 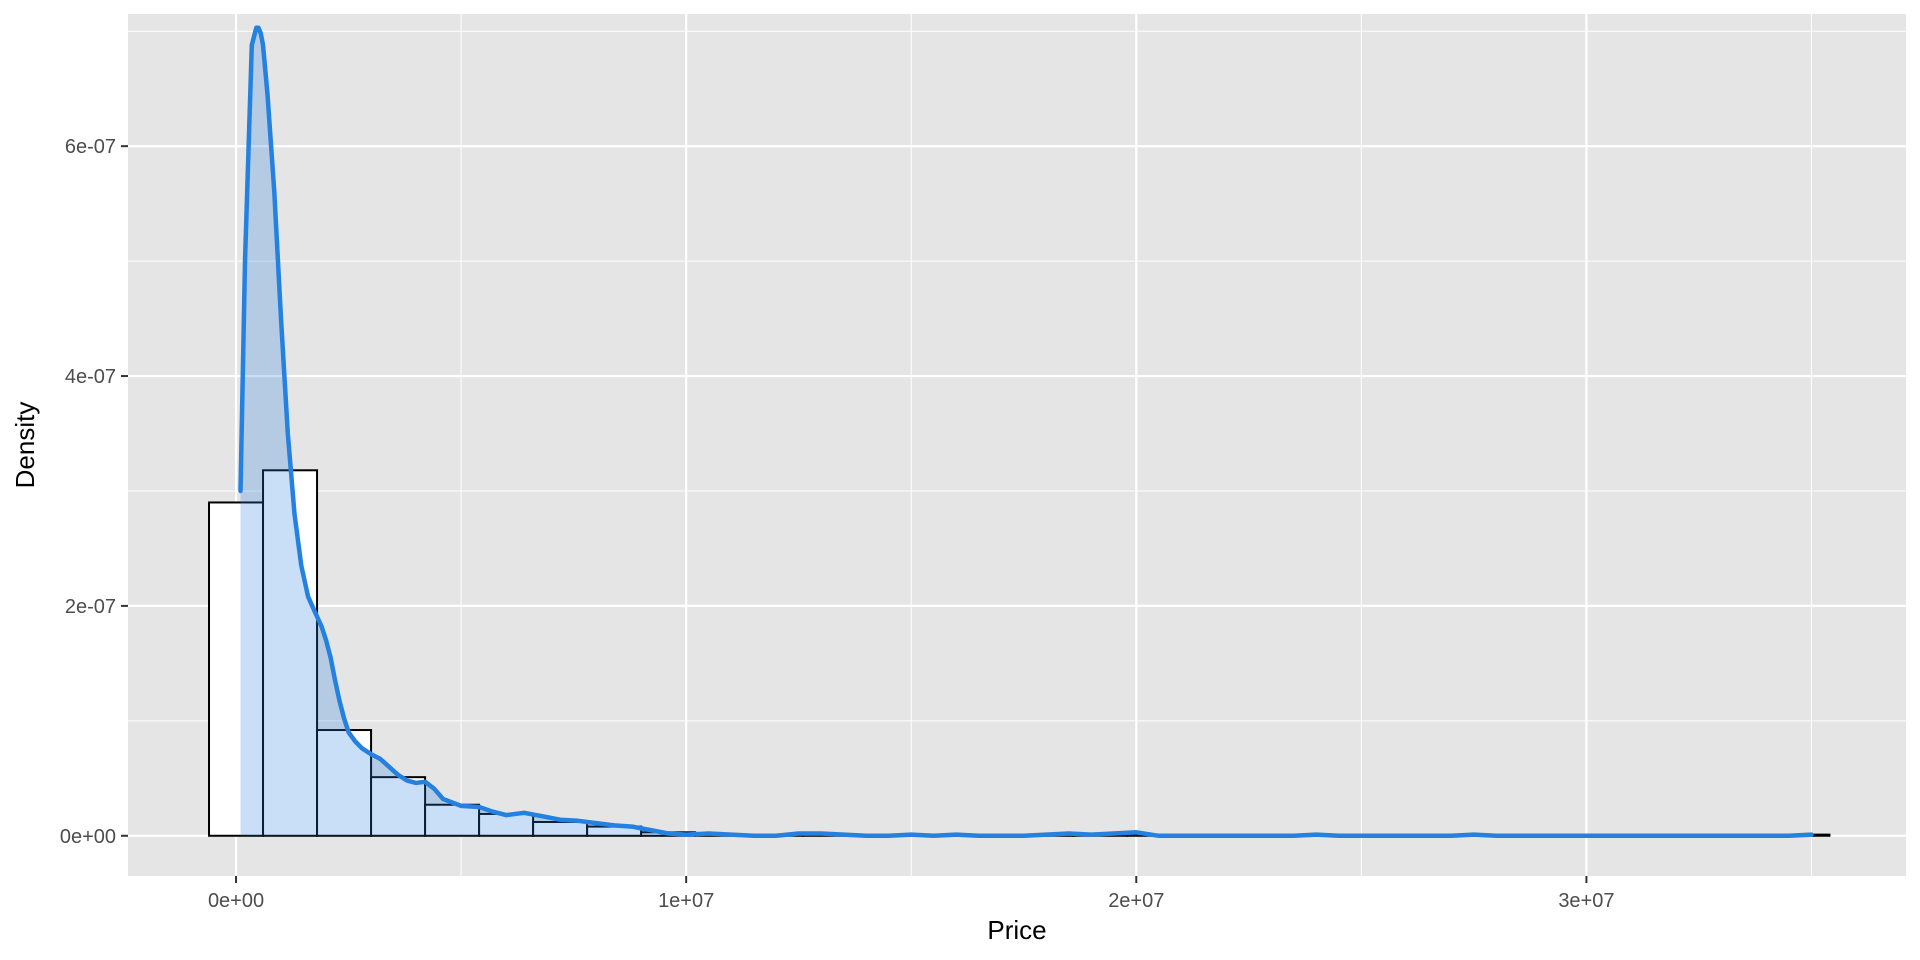 What do you see at coordinates (90, 147) in the screenshot?
I see `y-tick-label: 6e-07` at bounding box center [90, 147].